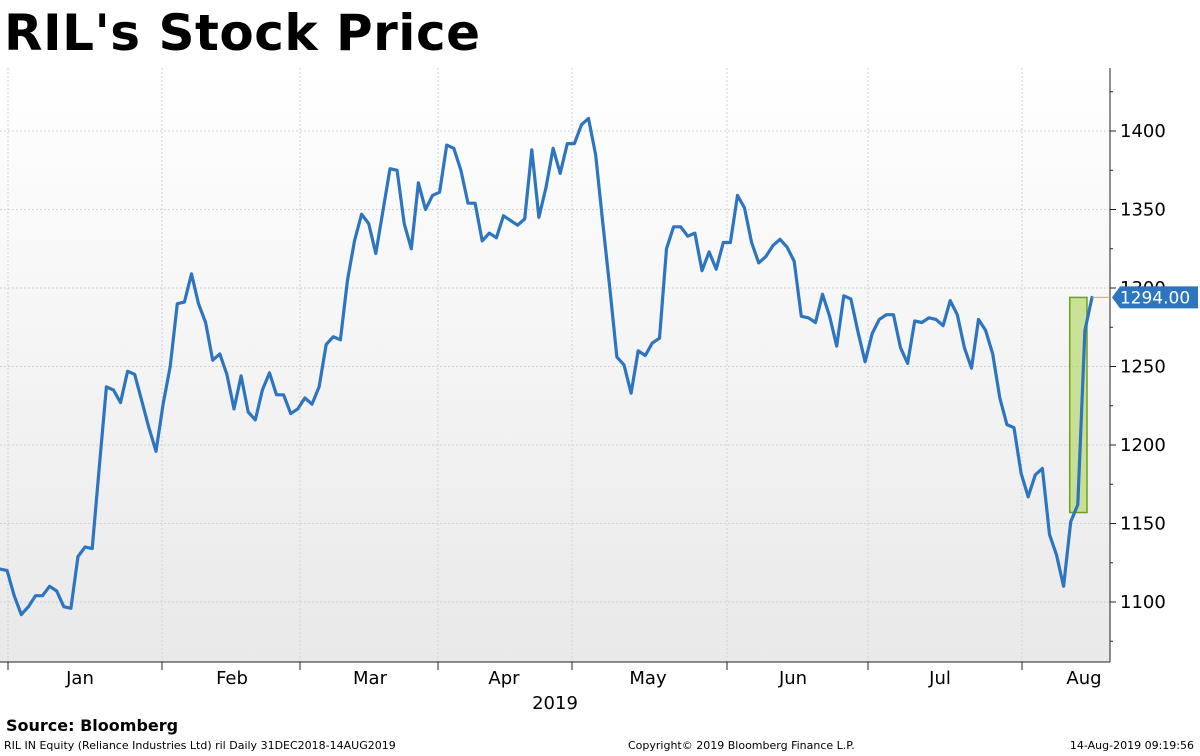 This screenshot has height=756, width=1200. I want to click on y-tick-label: 1150, so click(1143, 524).